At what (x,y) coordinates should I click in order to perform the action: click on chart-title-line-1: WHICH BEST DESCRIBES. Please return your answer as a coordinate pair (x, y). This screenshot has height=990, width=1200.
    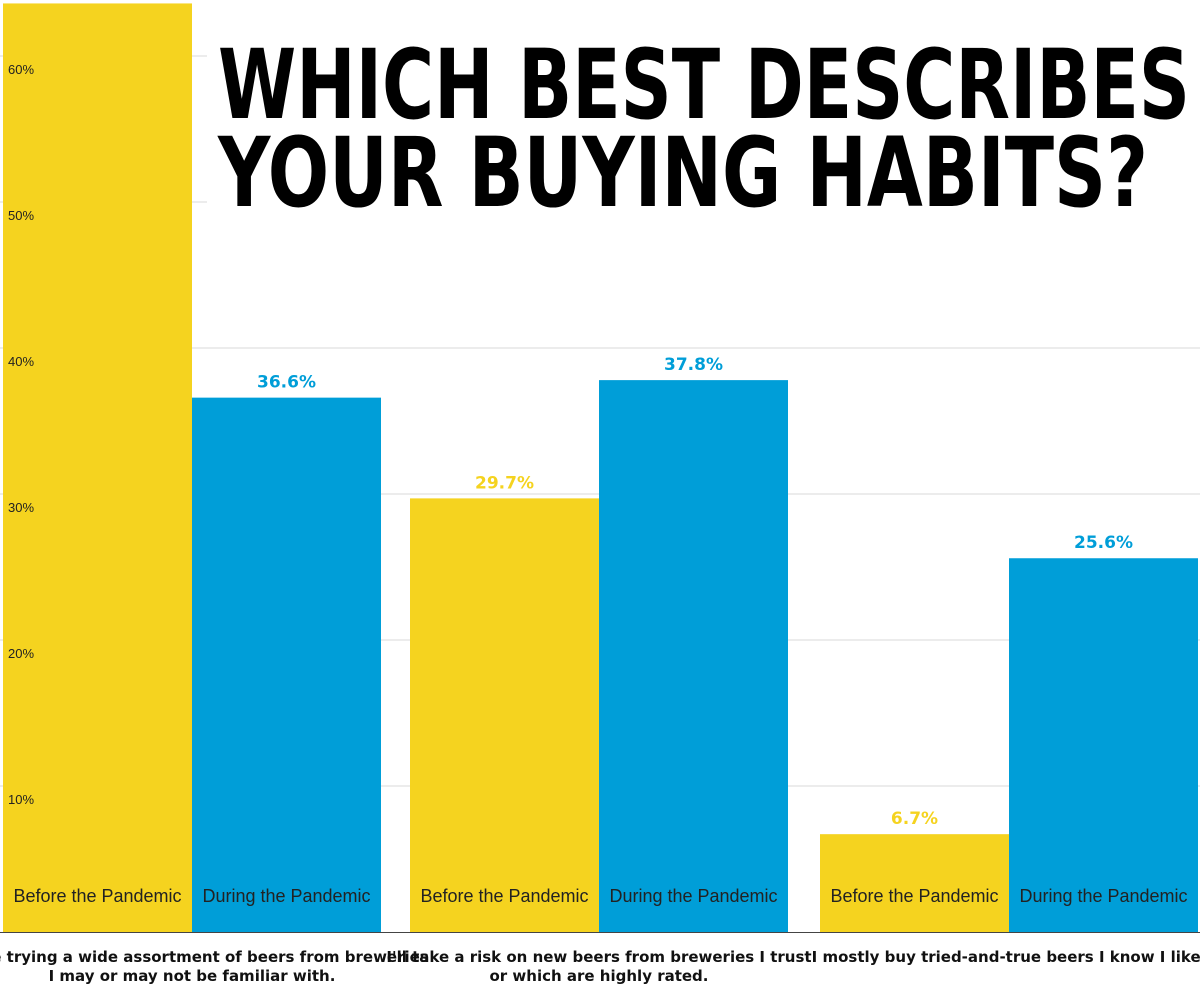
    Looking at the image, I should click on (704, 85).